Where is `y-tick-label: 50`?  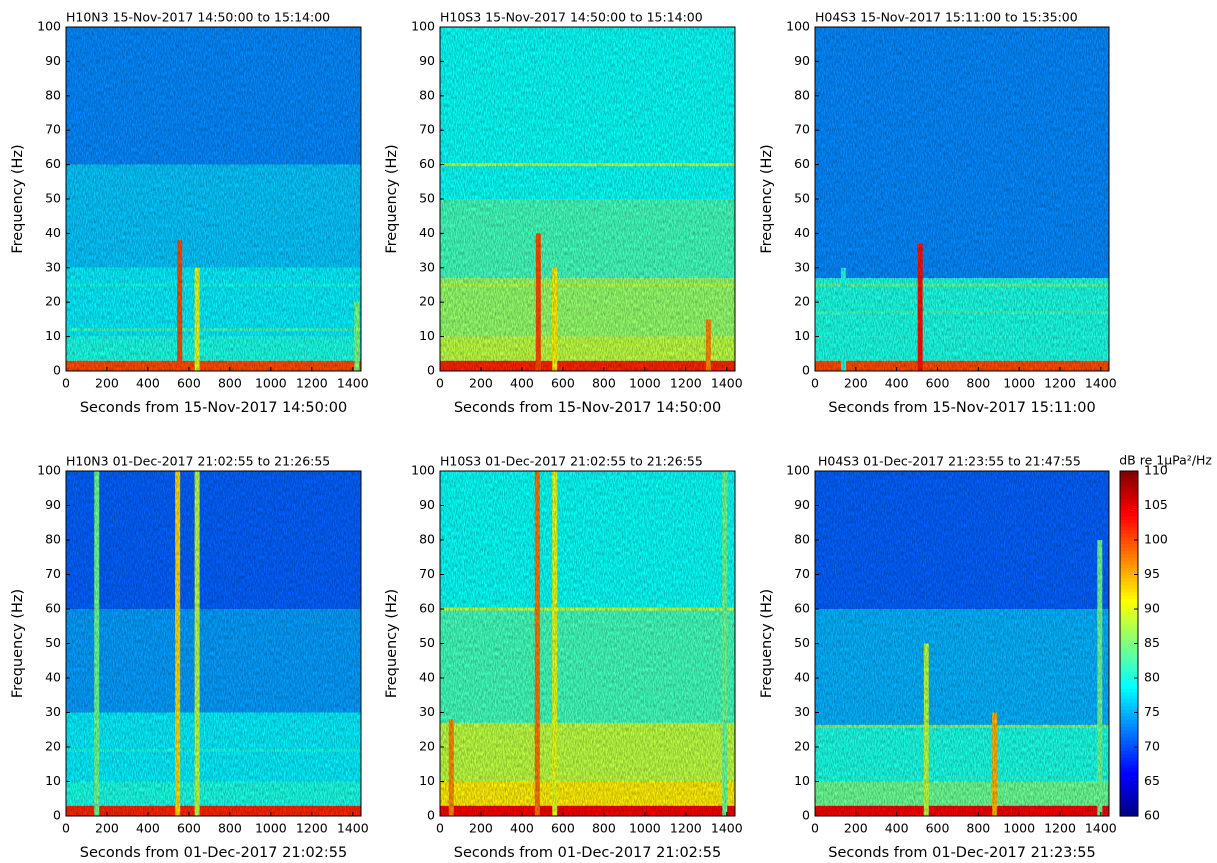 y-tick-label: 50 is located at coordinates (802, 198).